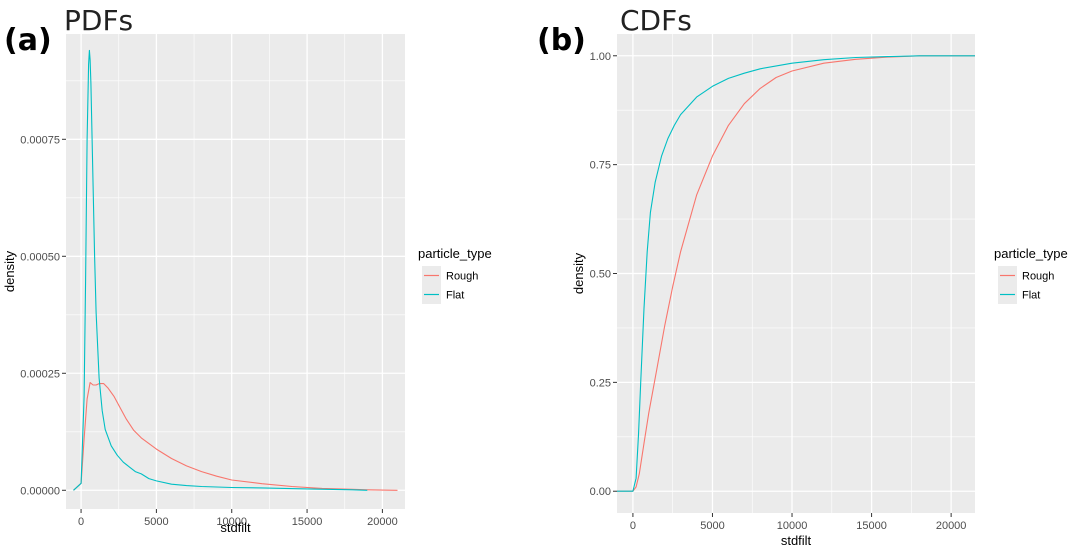  I want to click on panel-b-letter: (b), so click(561, 40).